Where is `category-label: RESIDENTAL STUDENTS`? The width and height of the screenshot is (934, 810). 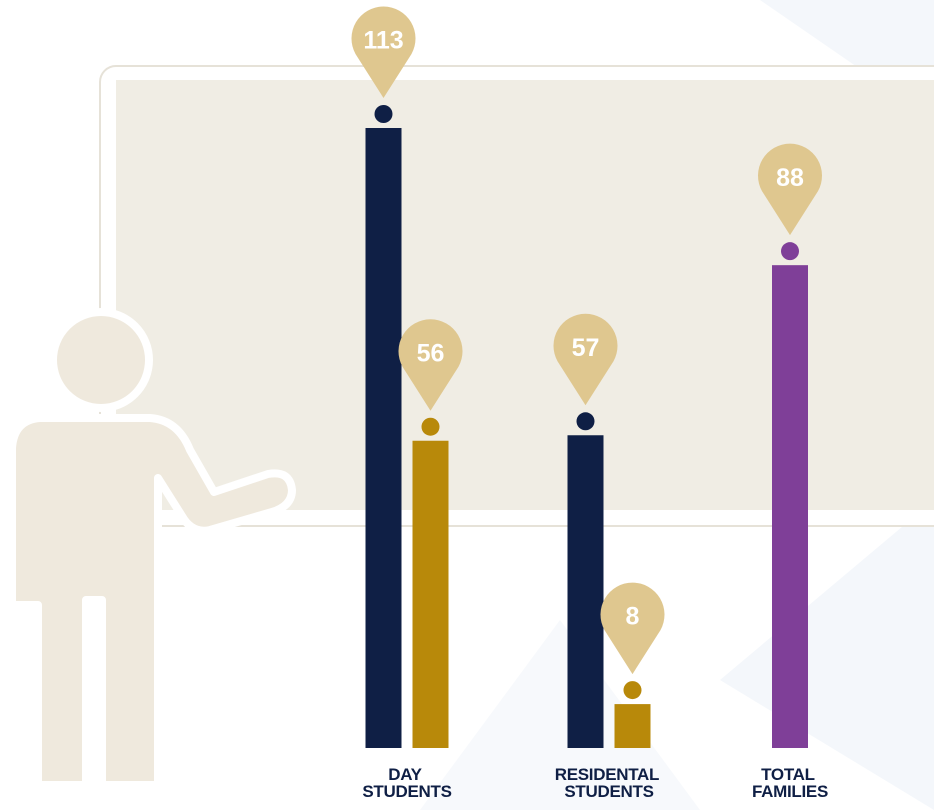 category-label: RESIDENTAL STUDENTS is located at coordinates (609, 783).